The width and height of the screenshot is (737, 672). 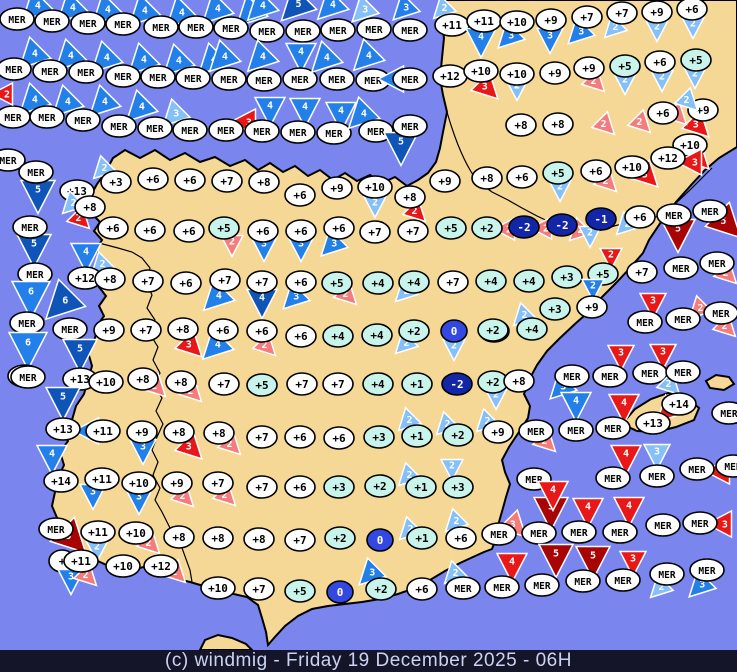 I want to click on temperature-station-marker: +8, so click(x=110, y=279).